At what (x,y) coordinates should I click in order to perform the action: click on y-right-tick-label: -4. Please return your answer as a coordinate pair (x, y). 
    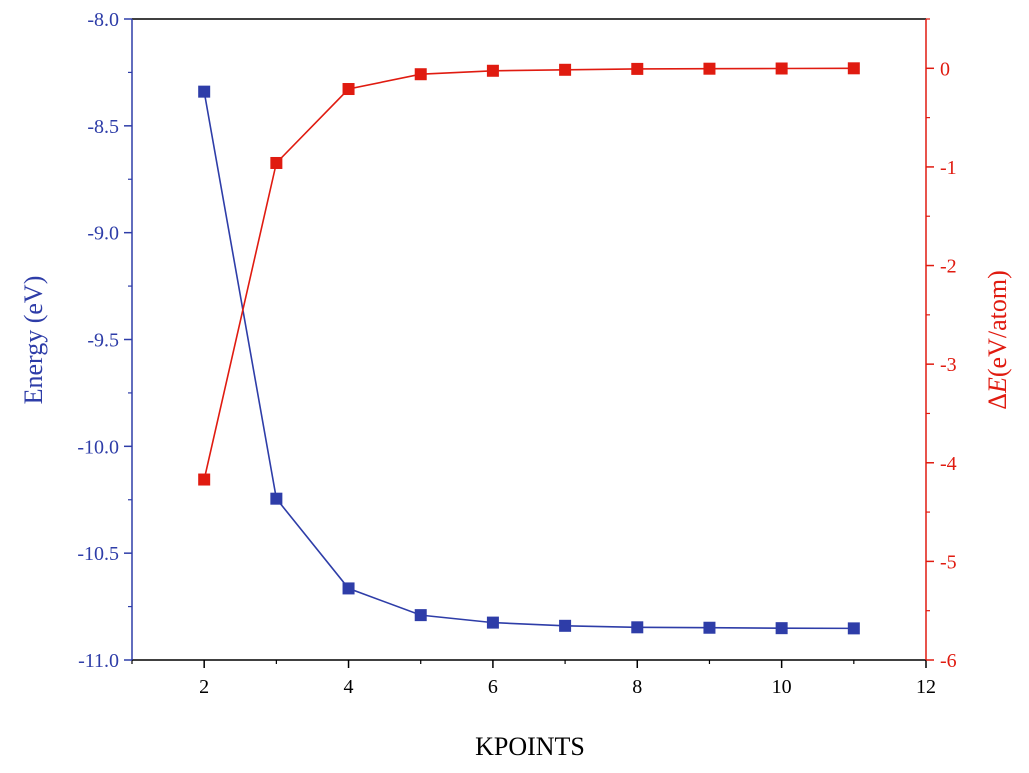
    Looking at the image, I should click on (948, 464).